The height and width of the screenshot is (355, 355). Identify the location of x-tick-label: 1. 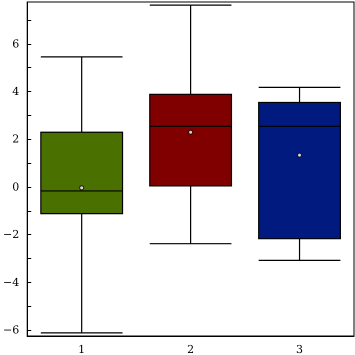
(82, 349).